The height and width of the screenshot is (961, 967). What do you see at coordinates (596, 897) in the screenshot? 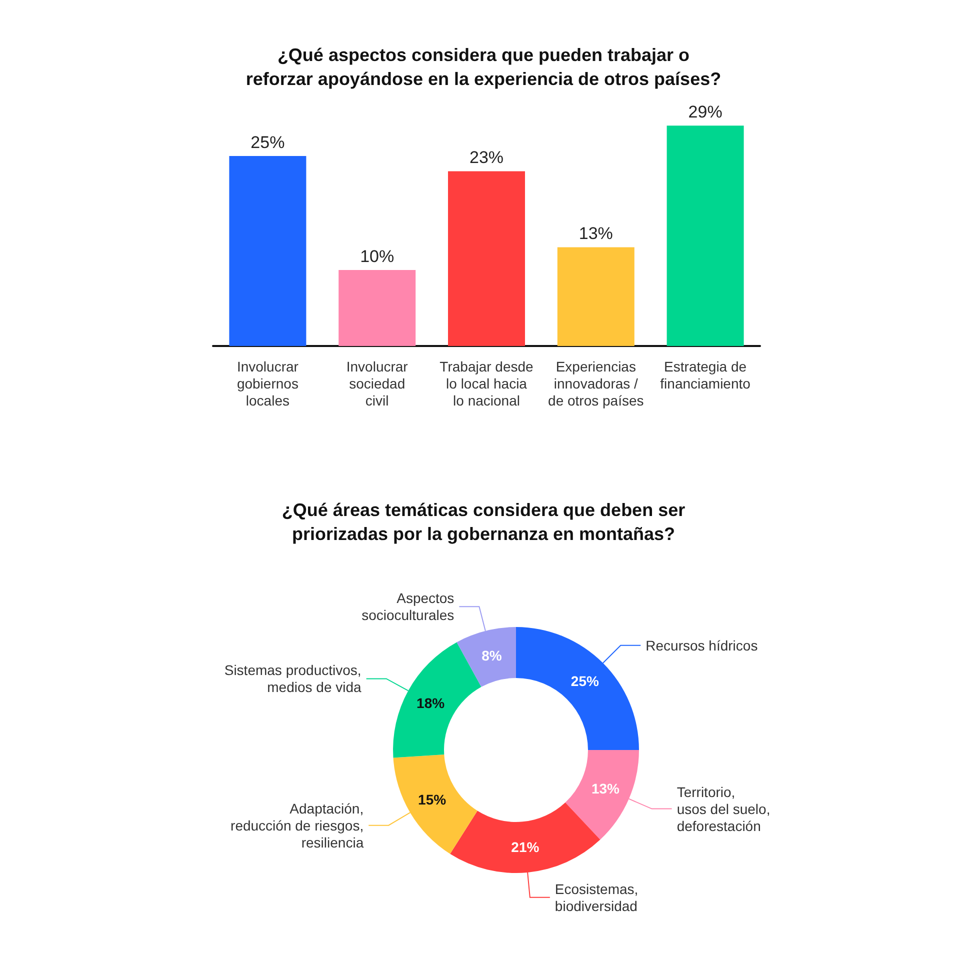
I see `slice-label: Ecosistemas, biodiversidad` at bounding box center [596, 897].